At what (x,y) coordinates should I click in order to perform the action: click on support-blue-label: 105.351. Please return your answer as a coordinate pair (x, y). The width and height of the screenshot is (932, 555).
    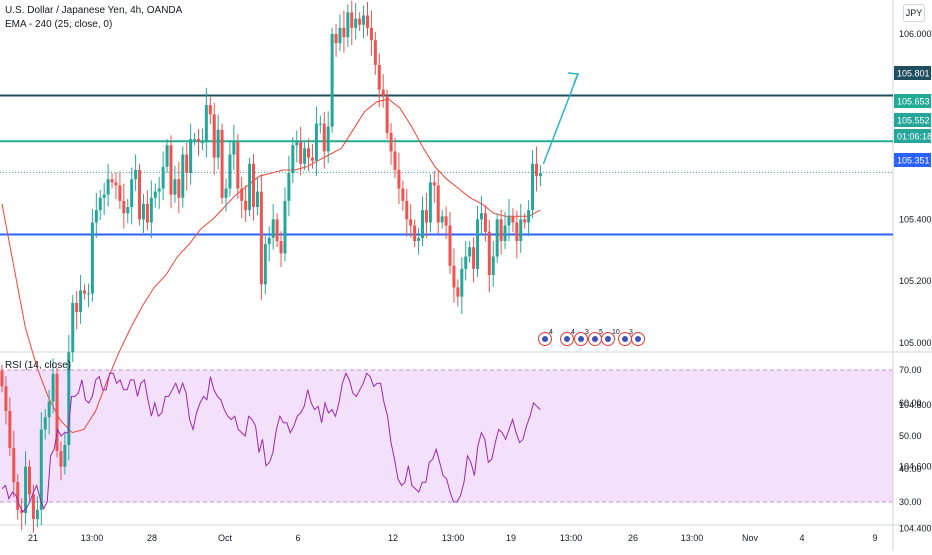
    Looking at the image, I should click on (912, 160).